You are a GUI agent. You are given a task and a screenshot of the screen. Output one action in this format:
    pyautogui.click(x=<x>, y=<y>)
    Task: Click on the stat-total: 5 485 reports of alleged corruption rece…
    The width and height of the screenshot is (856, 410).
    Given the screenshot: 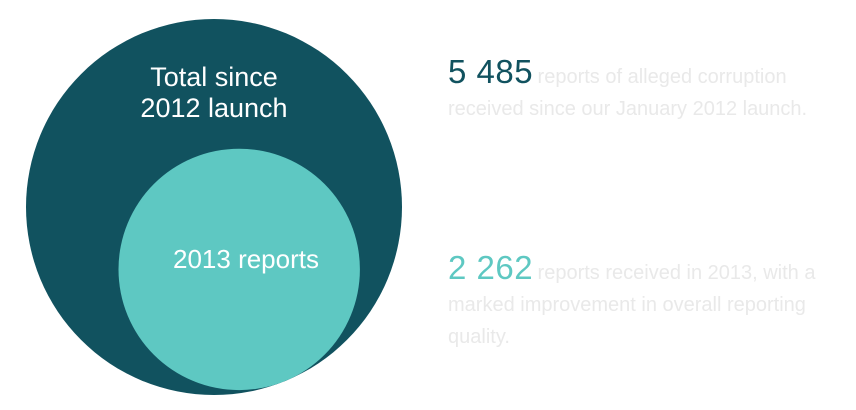 What is the action you would take?
    pyautogui.click(x=648, y=89)
    